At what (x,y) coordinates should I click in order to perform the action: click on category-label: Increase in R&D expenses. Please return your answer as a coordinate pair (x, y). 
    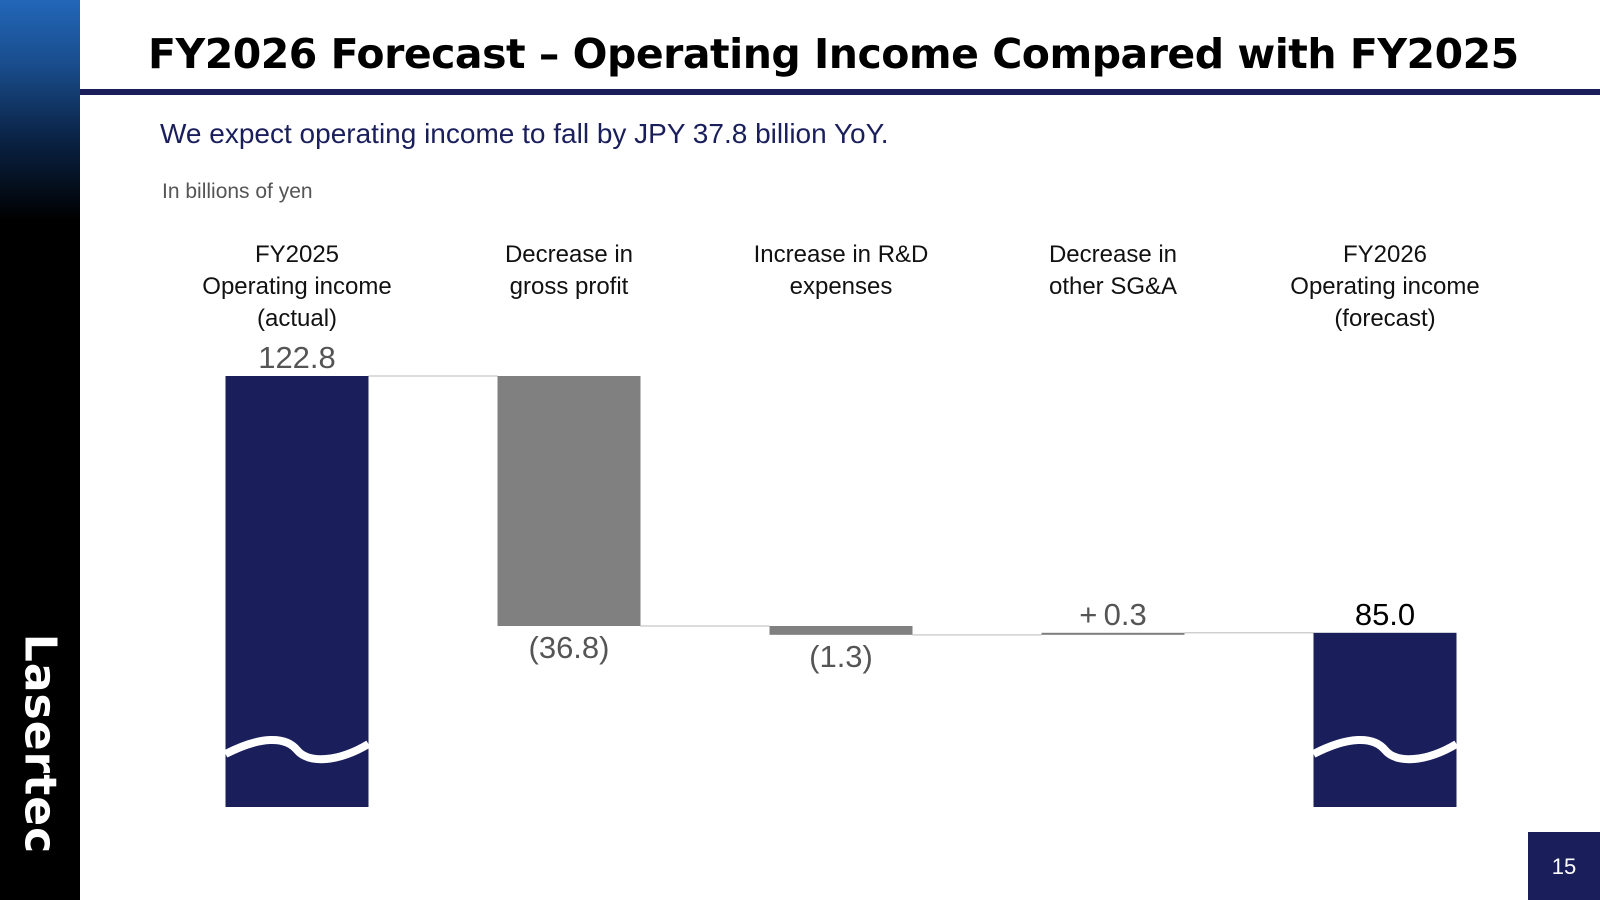
    Looking at the image, I should click on (841, 270).